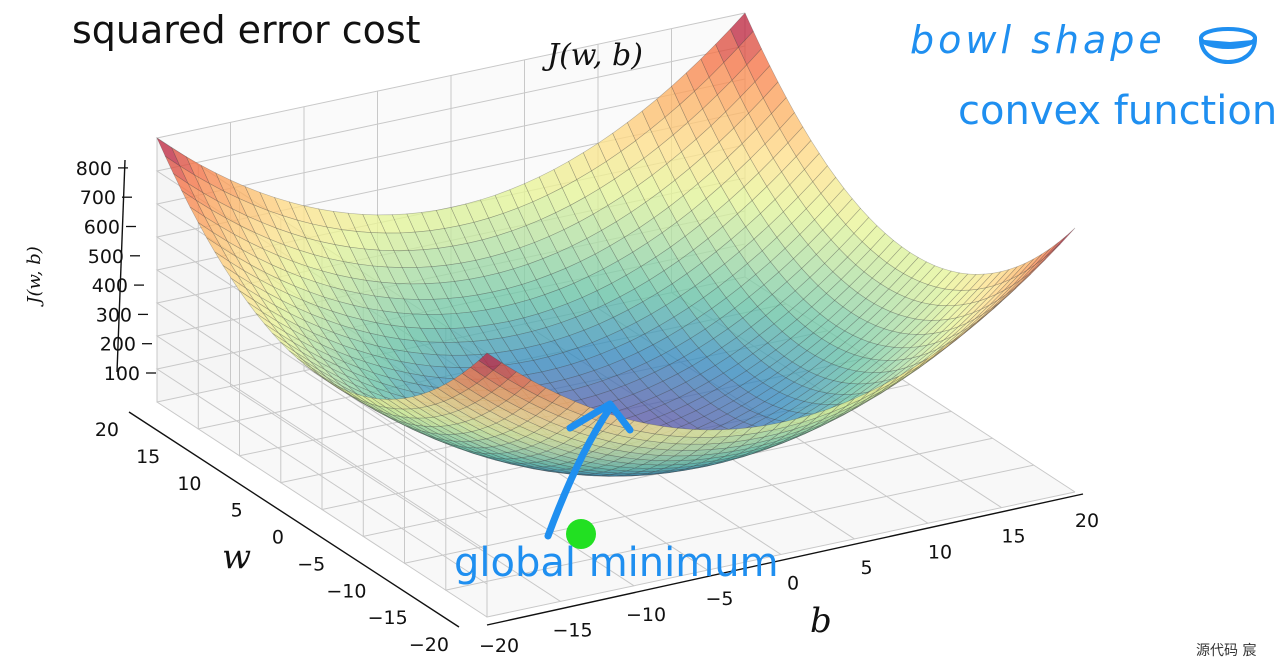  What do you see at coordinates (793, 584) in the screenshot?
I see `b-tick-label: 0` at bounding box center [793, 584].